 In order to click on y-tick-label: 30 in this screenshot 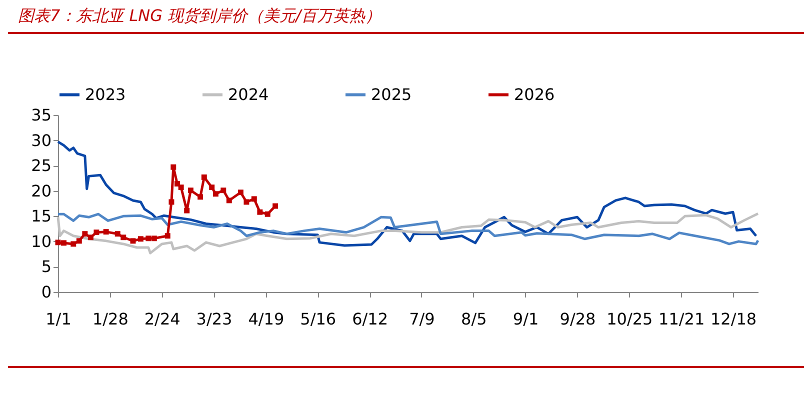, I will do `click(41, 140)`.